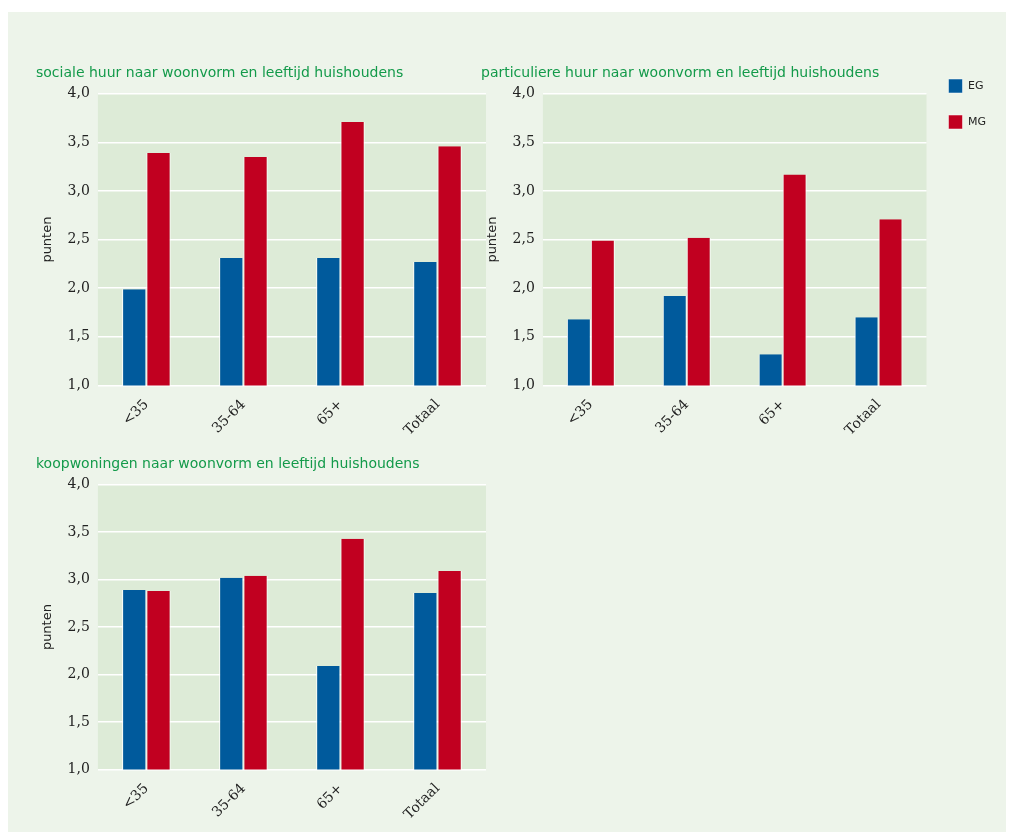 The image size is (1010, 835). Describe the element at coordinates (975, 85) in the screenshot. I see `legend-label: EG` at that location.